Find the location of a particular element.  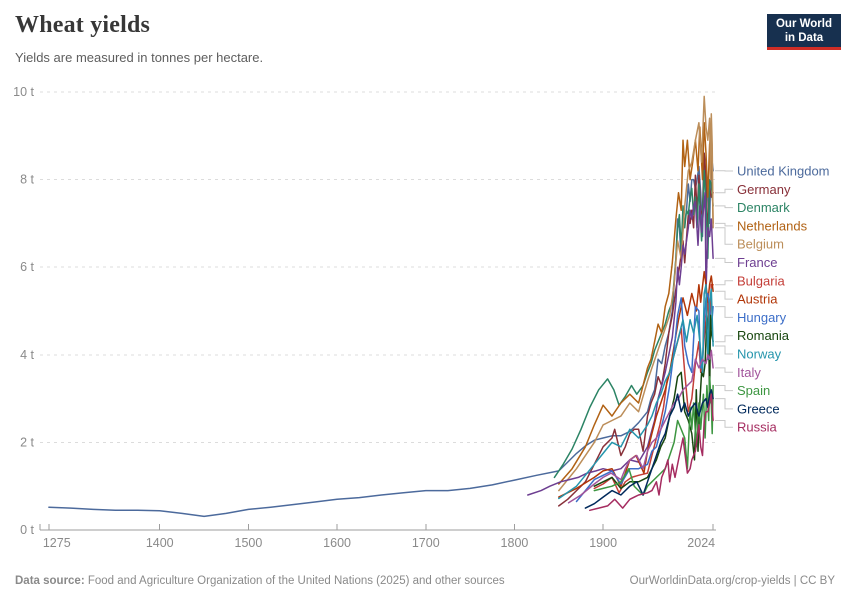

series-line-austria is located at coordinates (636, 384).